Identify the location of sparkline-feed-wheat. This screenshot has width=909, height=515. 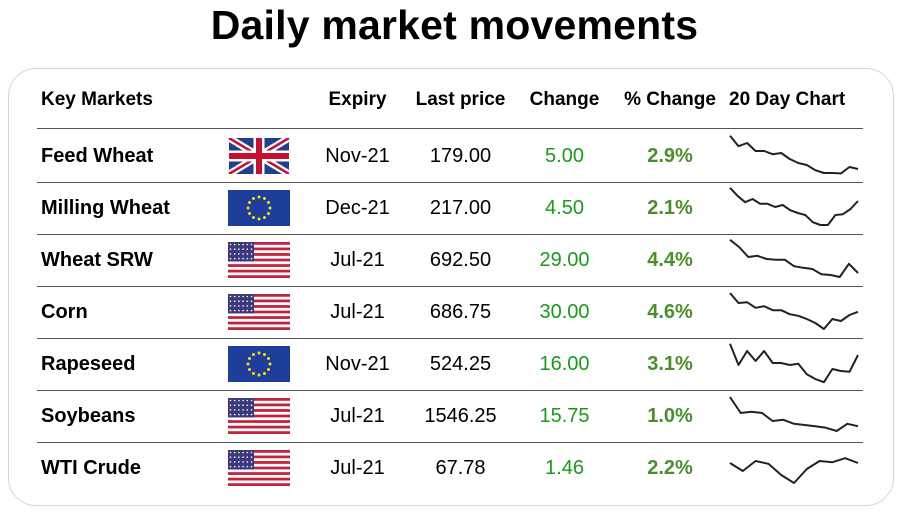
(794, 155).